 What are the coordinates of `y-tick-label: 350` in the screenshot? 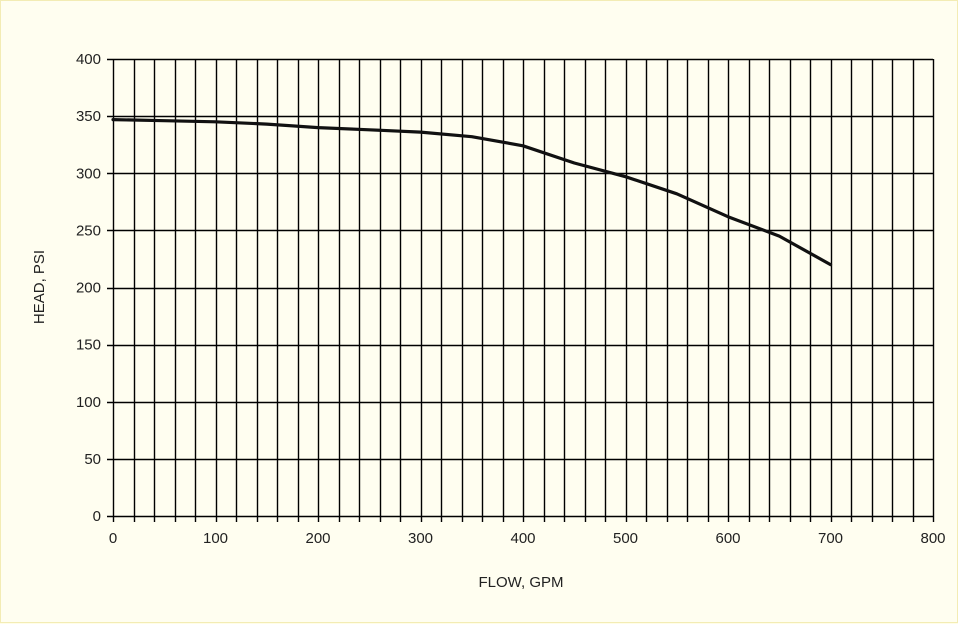 It's located at (88, 116).